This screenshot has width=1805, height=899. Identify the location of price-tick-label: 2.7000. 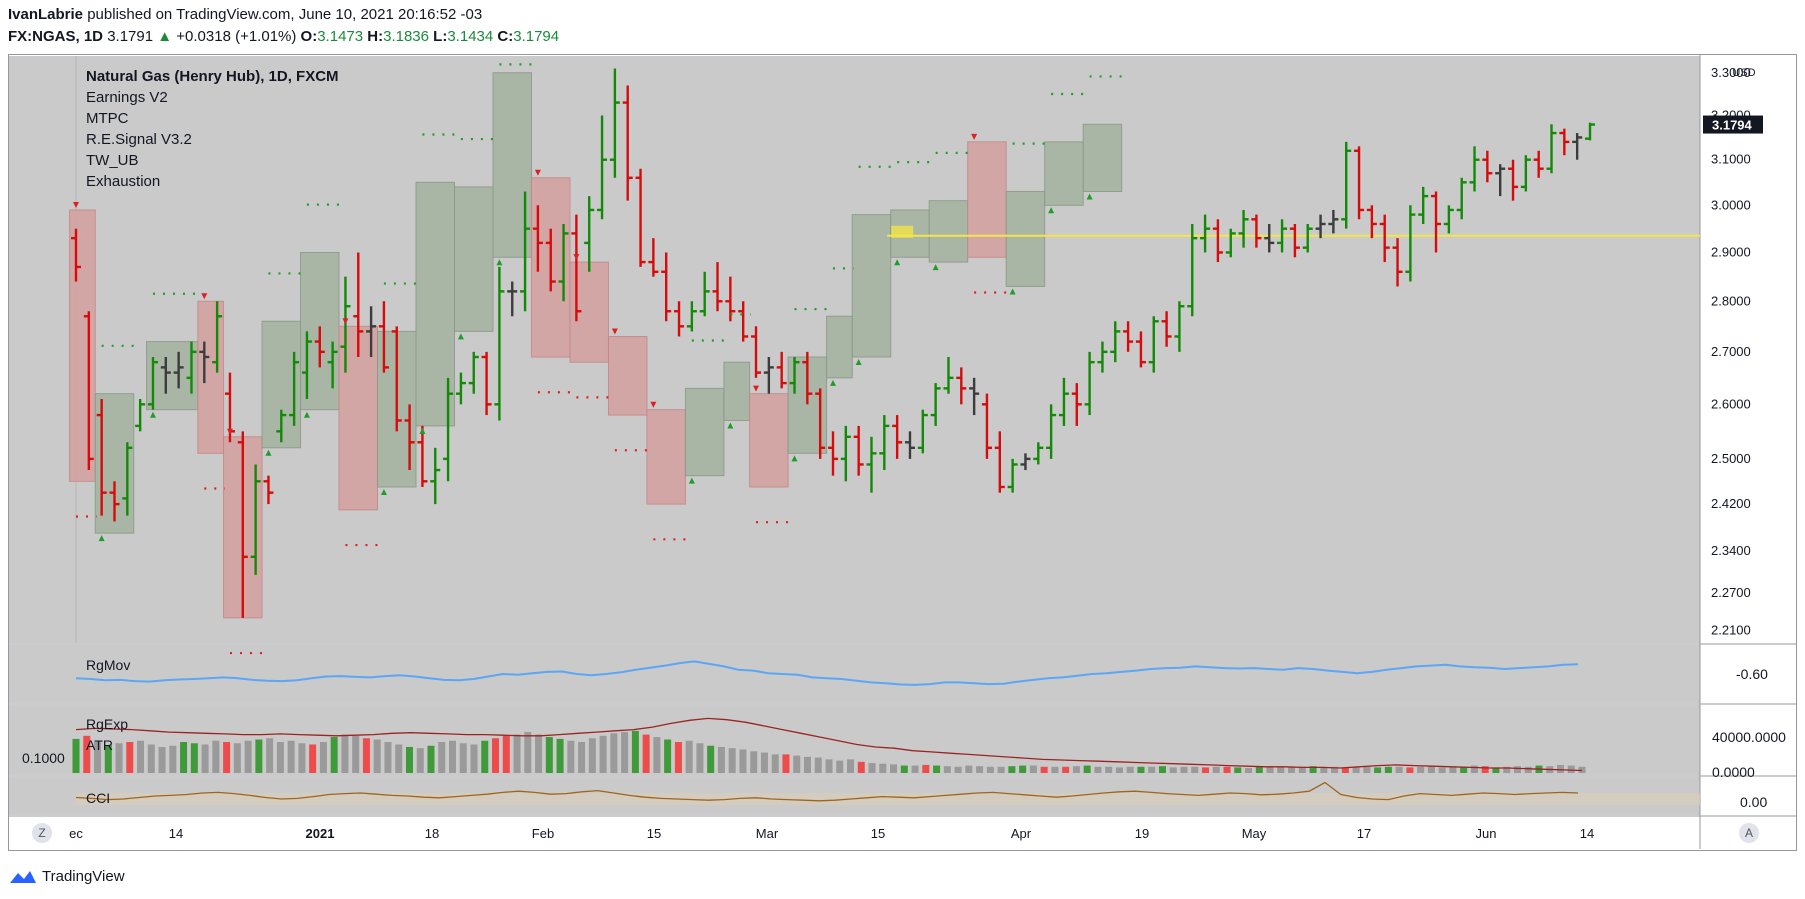
(1731, 351).